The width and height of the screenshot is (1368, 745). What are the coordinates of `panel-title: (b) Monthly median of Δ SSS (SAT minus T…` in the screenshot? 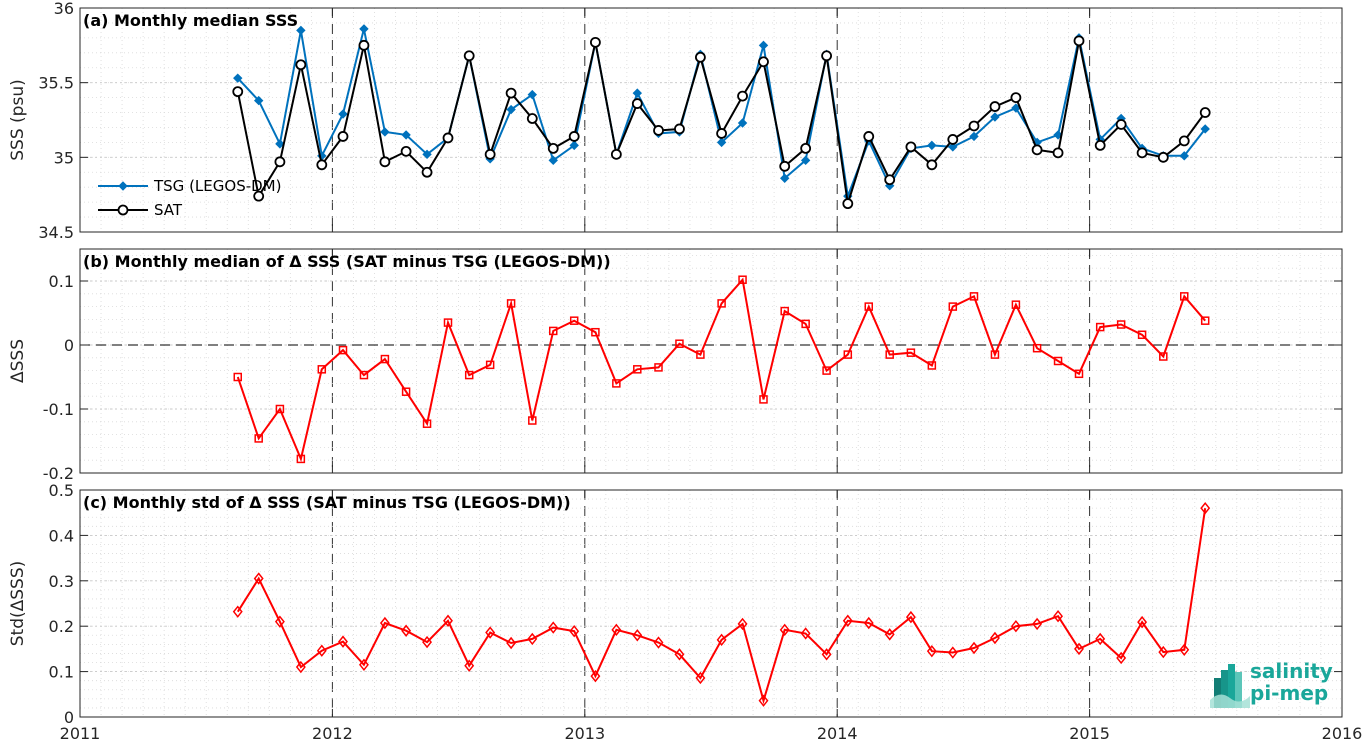 It's located at (347, 261).